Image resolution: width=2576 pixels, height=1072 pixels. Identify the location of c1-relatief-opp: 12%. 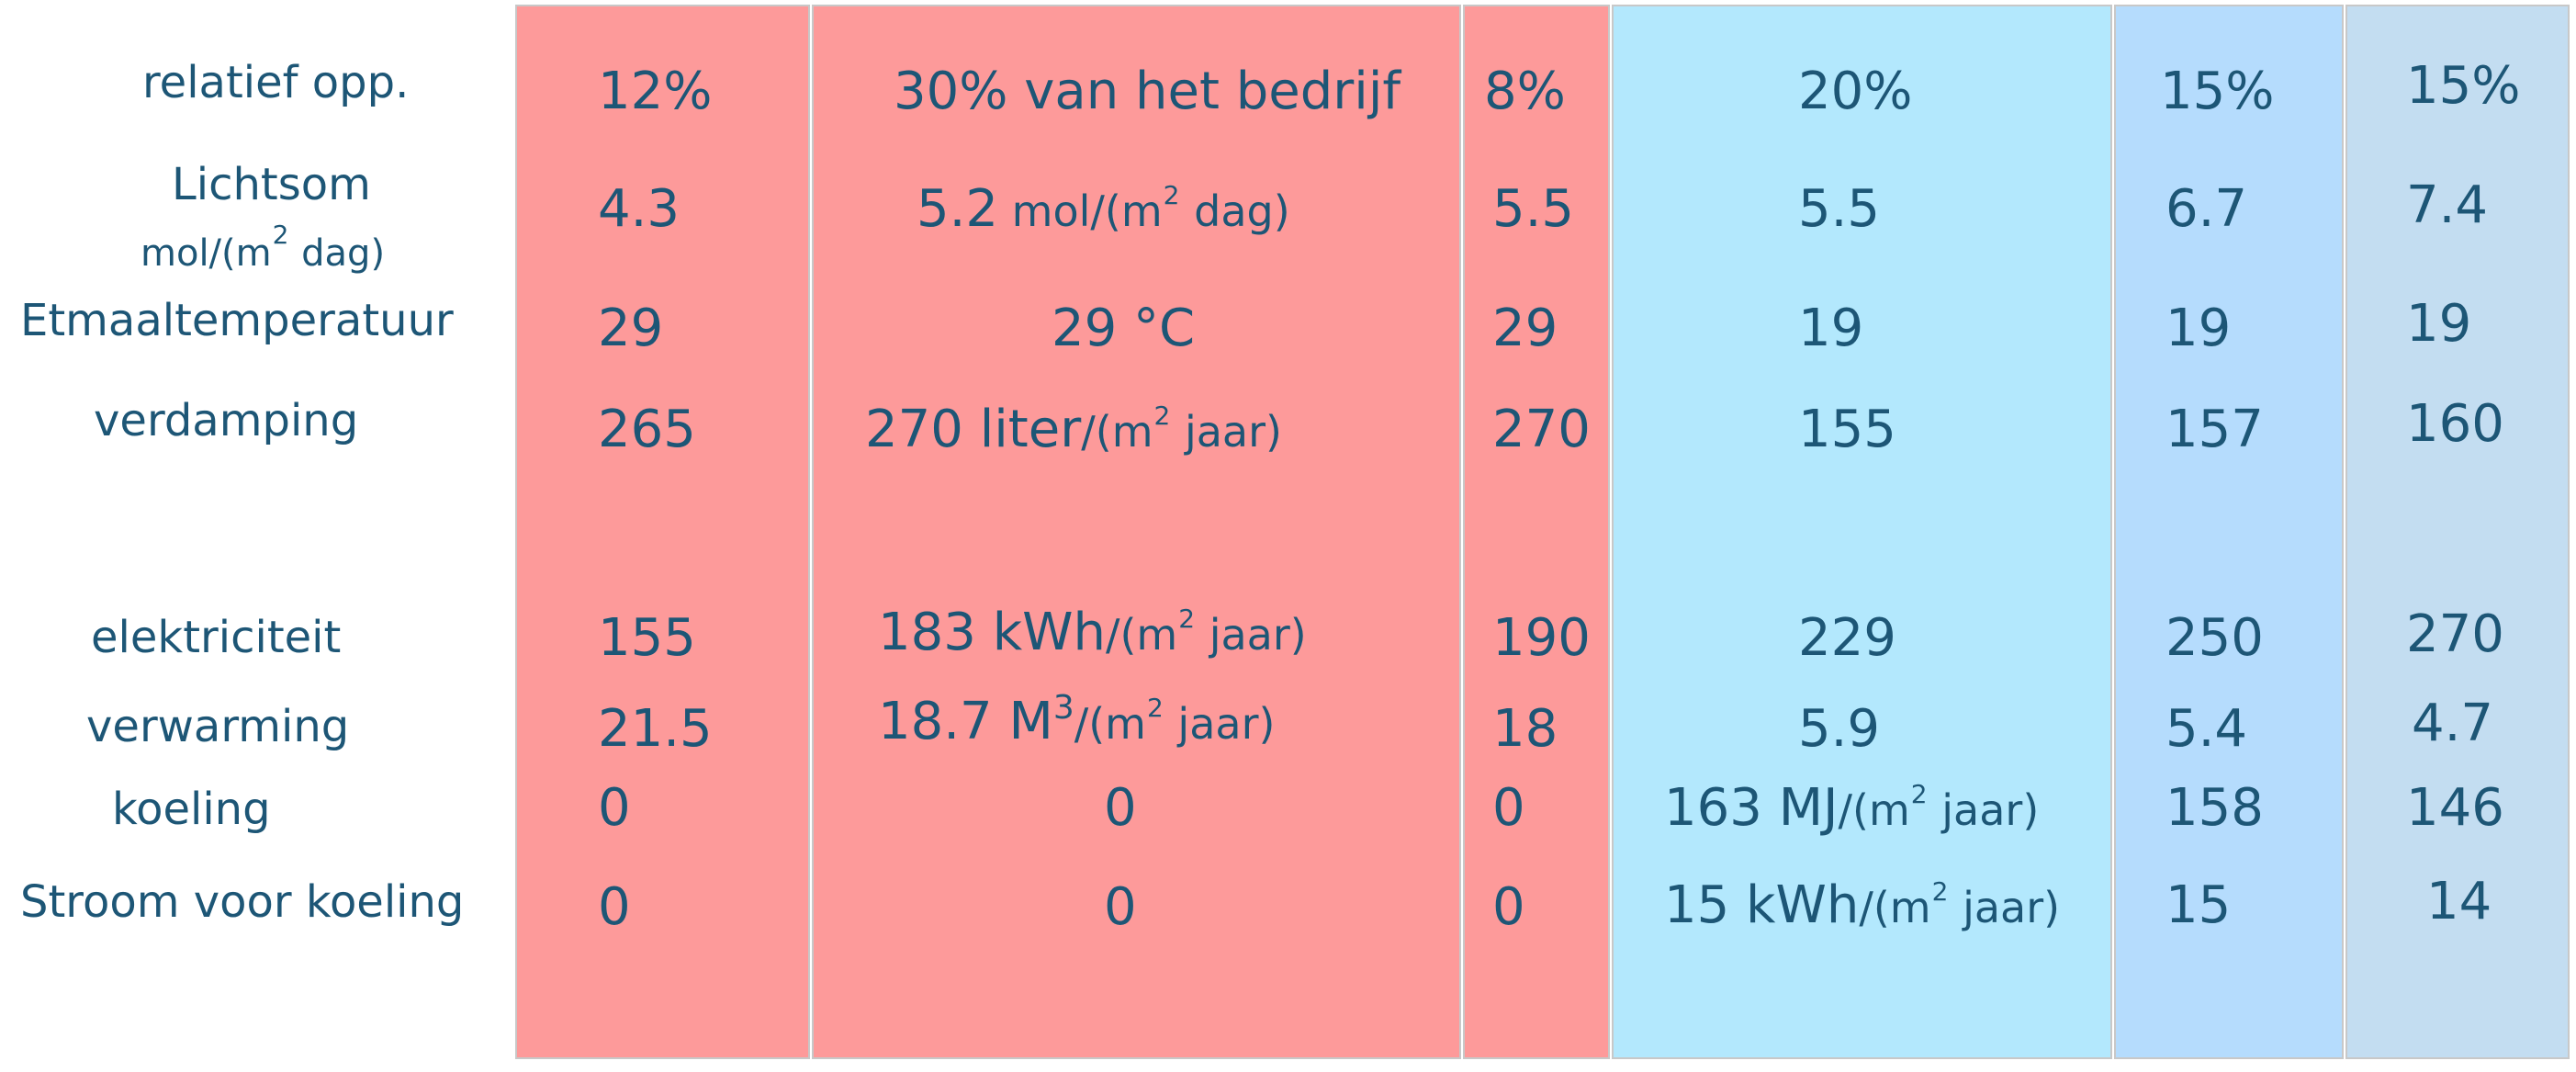
(655, 91).